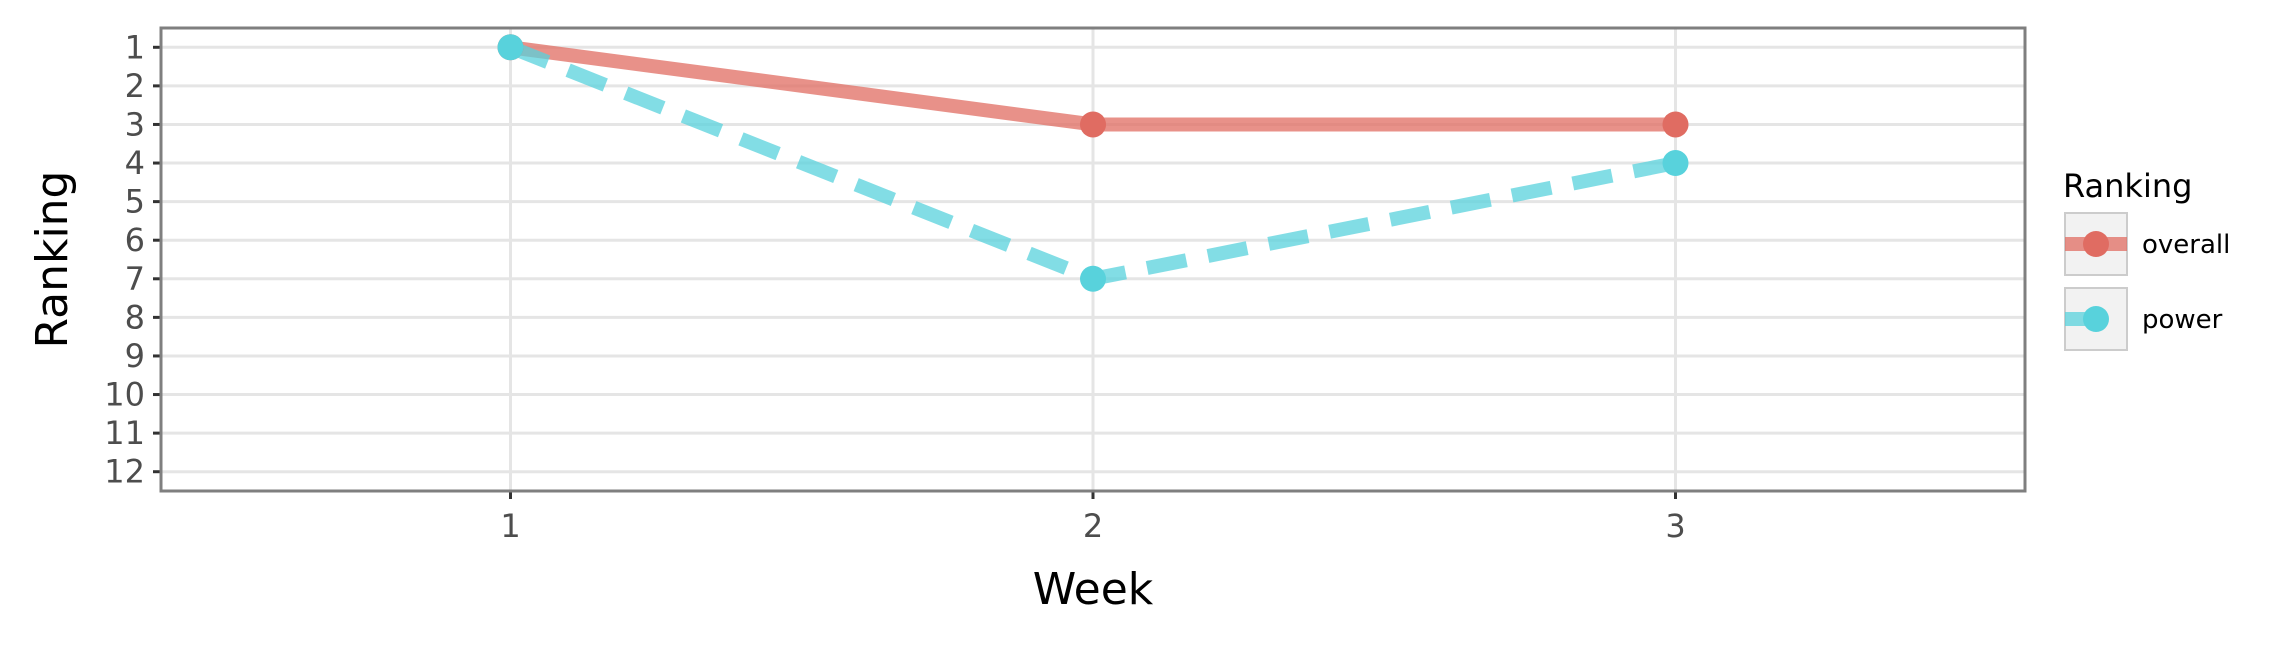  I want to click on y-axis-title: Ranking, so click(52, 260).